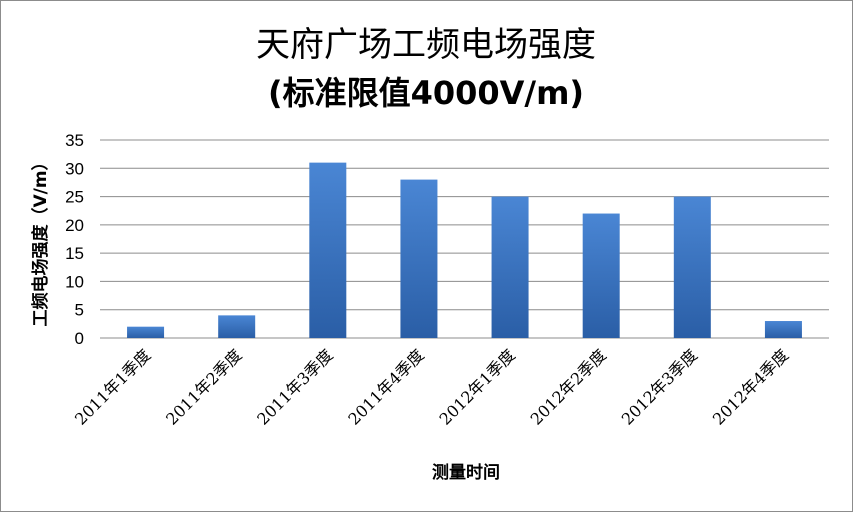 The height and width of the screenshot is (512, 853). Describe the element at coordinates (203, 386) in the screenshot. I see `x-tick-label: 2011年2季度` at that location.